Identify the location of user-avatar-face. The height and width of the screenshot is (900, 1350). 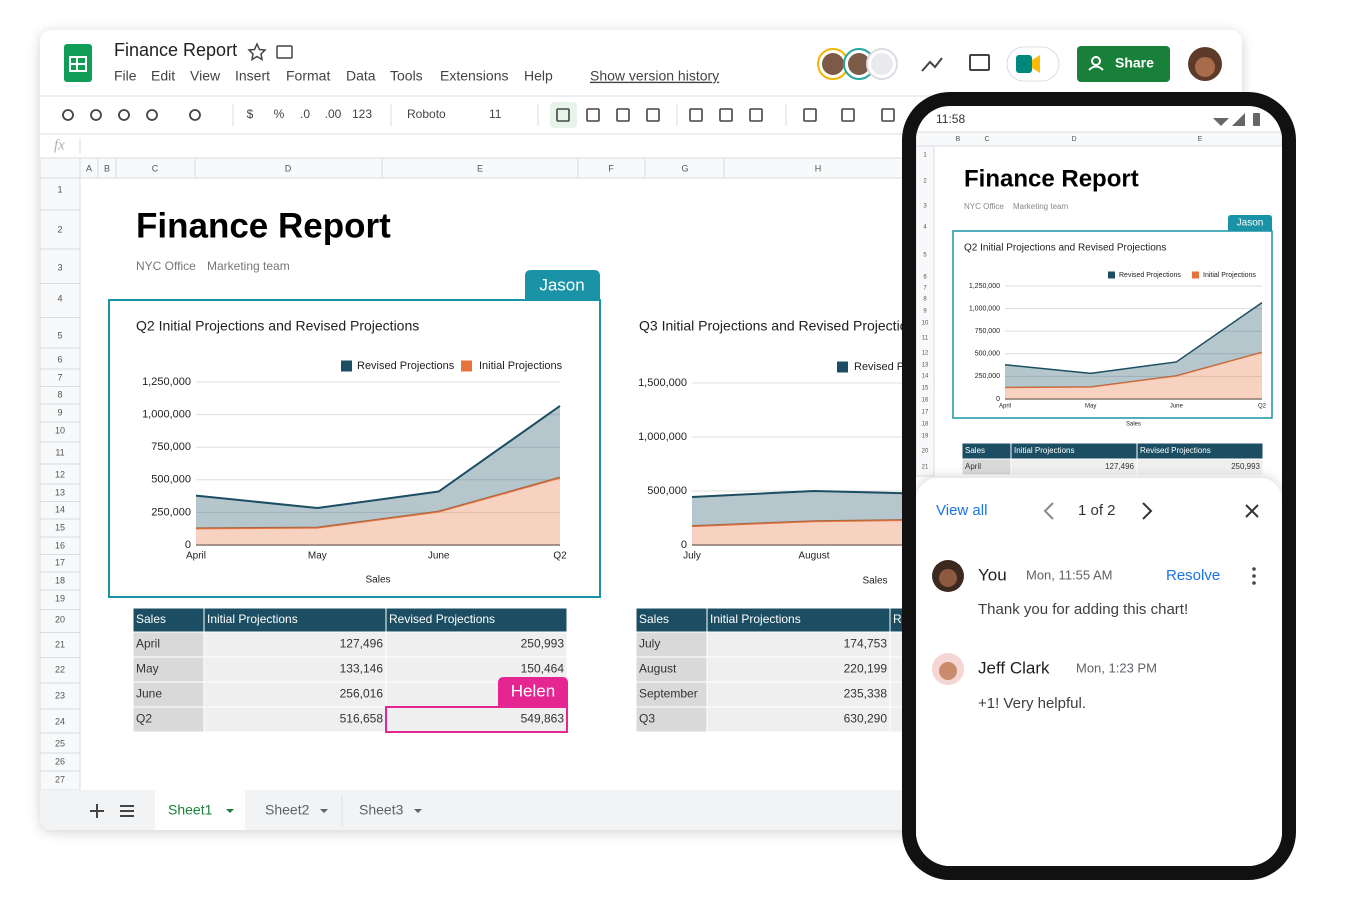
(1205, 67).